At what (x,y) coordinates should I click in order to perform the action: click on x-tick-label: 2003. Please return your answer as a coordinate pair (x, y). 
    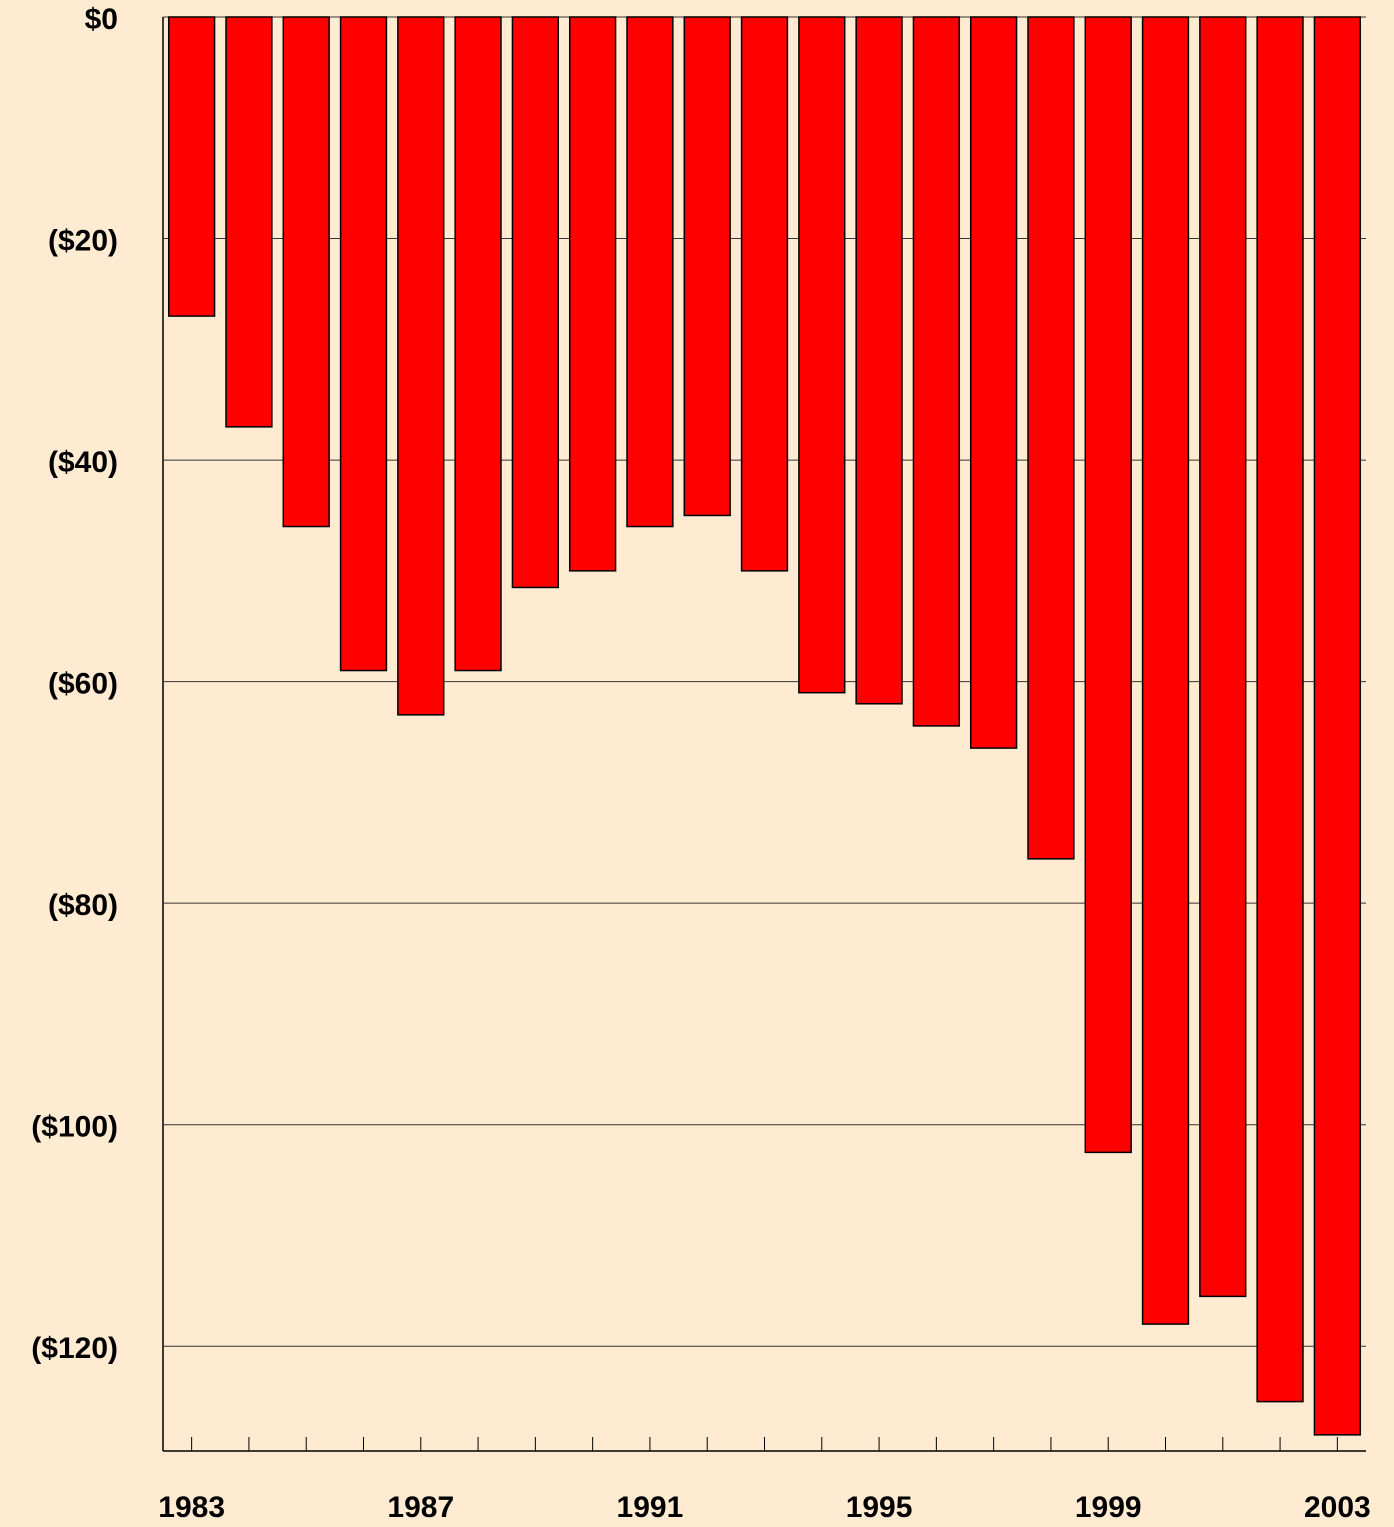
    Looking at the image, I should click on (1337, 1507).